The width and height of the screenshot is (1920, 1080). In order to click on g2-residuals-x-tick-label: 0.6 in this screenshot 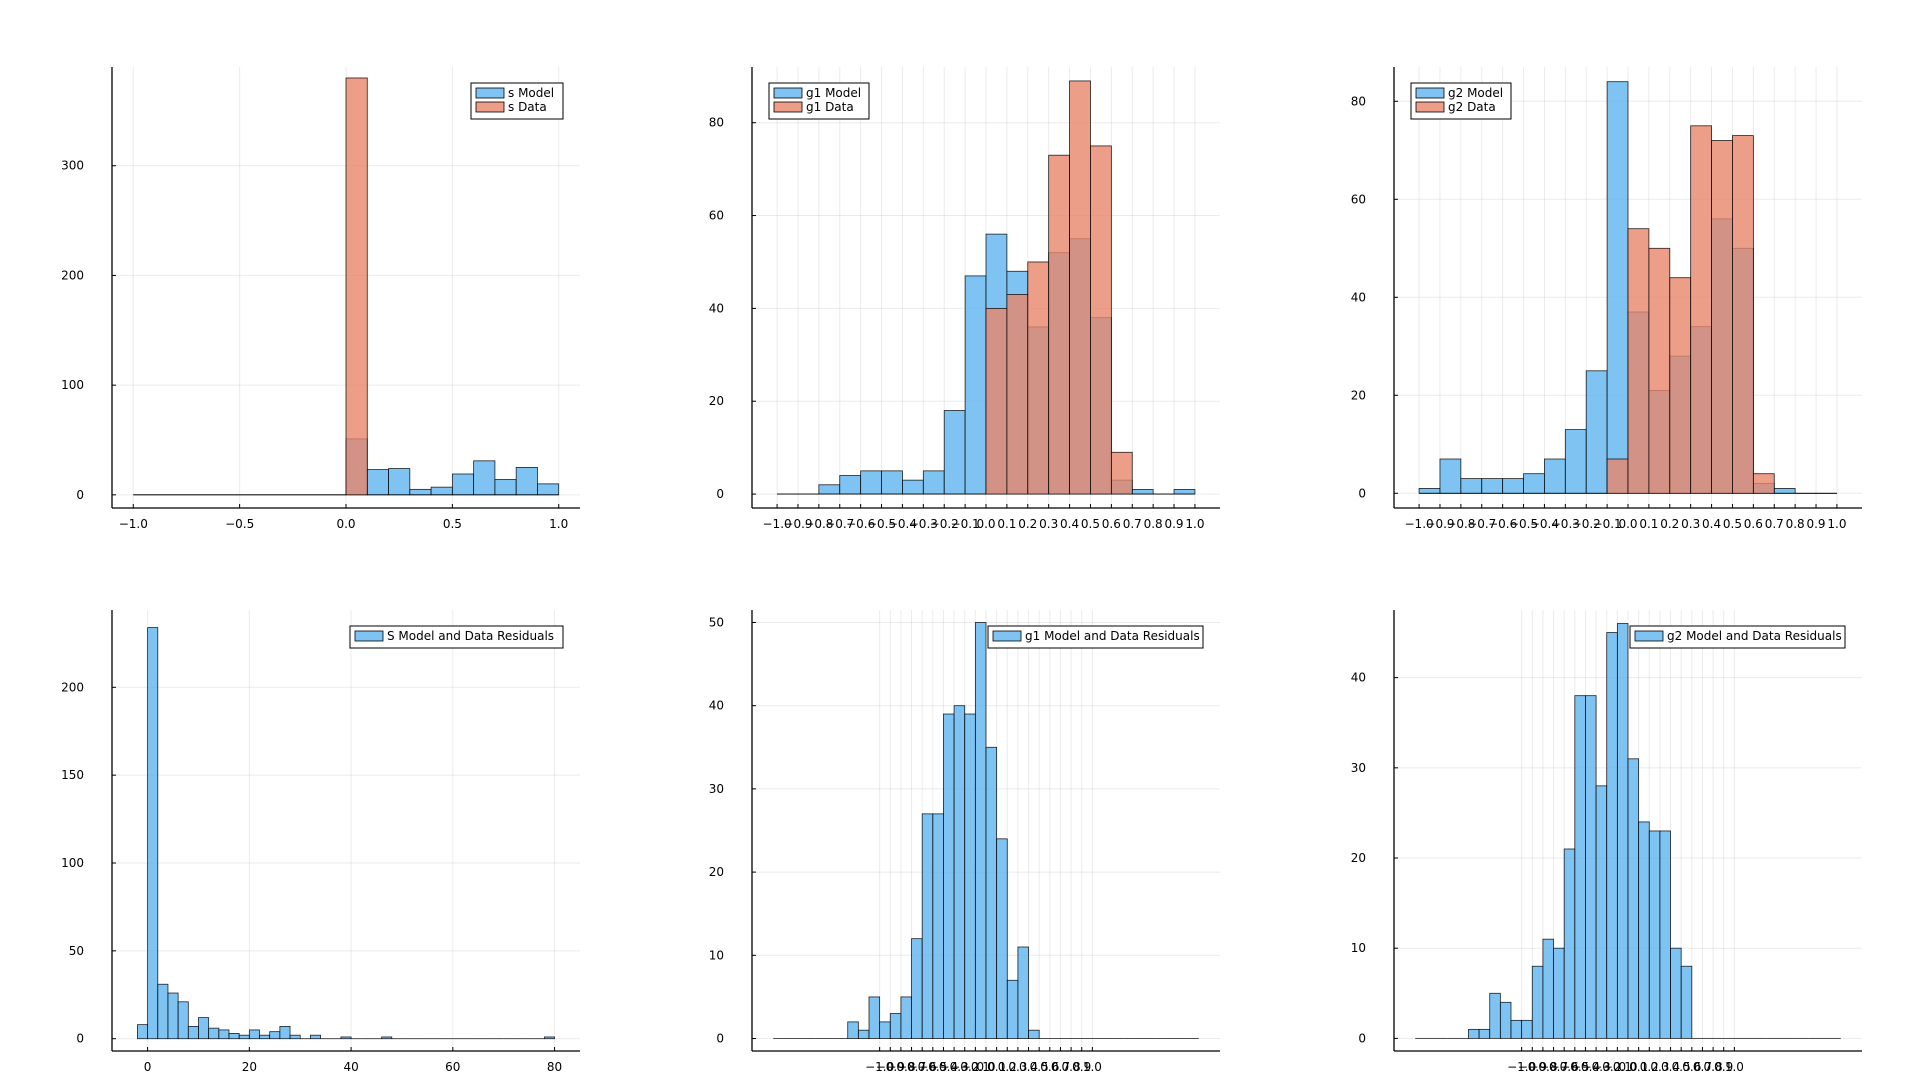, I will do `click(1691, 1067)`.